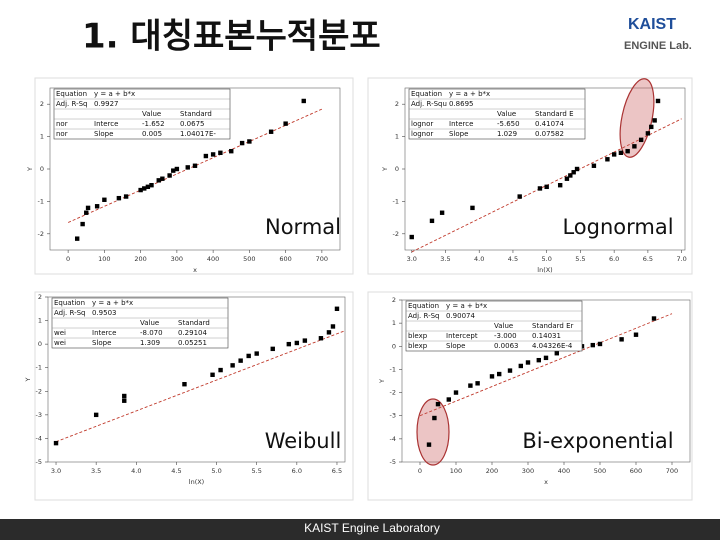 Image resolution: width=720 pixels, height=544 pixels. I want to click on fit-table, so click(140, 323).